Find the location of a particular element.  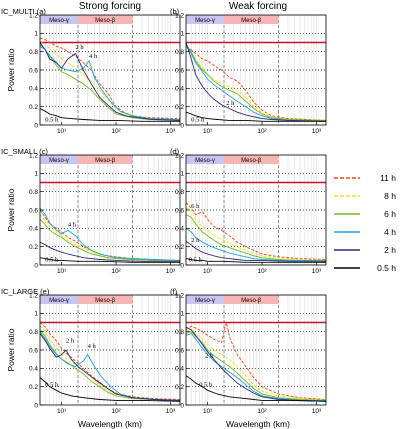

legend-label: 8 h is located at coordinates (390, 196).